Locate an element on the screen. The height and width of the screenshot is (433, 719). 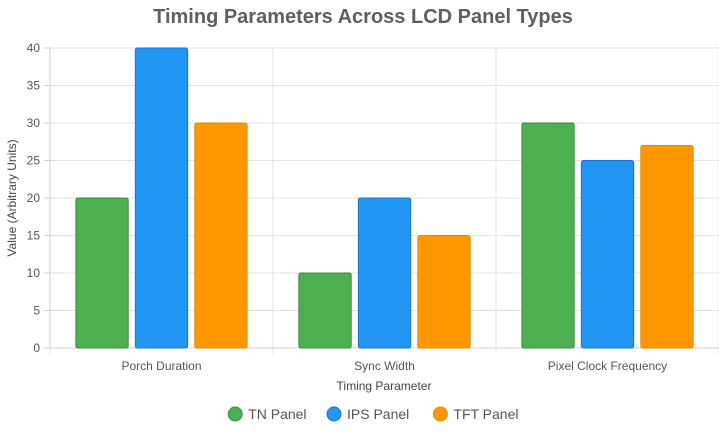
x-tick-label: Porch Duration is located at coordinates (161, 366).